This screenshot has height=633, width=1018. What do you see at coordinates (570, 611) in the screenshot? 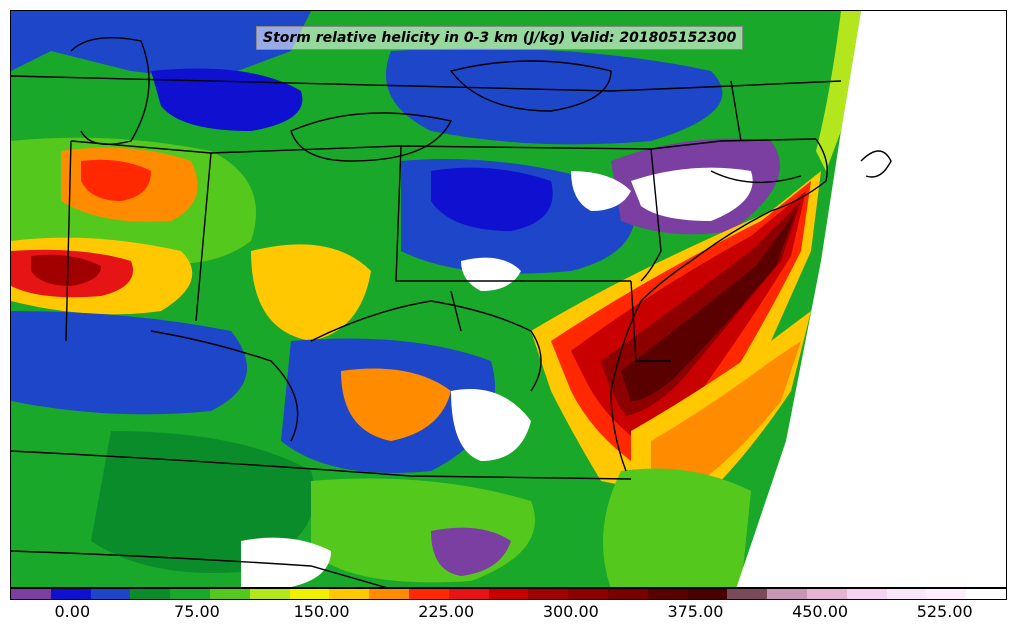
I see `colorbar-tick-label: 300.00` at bounding box center [570, 611].